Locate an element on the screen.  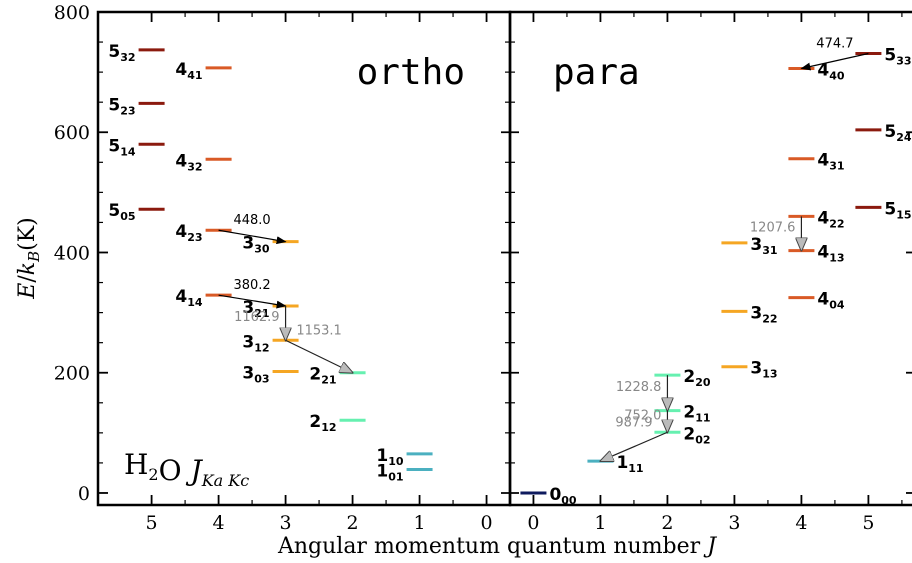
transition-arrow-380.2 is located at coordinates (252, 301).